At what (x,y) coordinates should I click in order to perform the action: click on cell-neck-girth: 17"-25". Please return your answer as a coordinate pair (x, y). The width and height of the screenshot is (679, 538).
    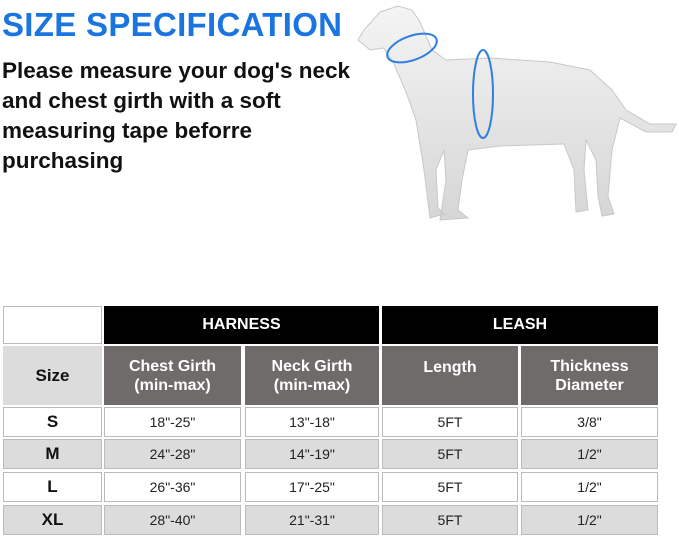
    Looking at the image, I should click on (312, 487).